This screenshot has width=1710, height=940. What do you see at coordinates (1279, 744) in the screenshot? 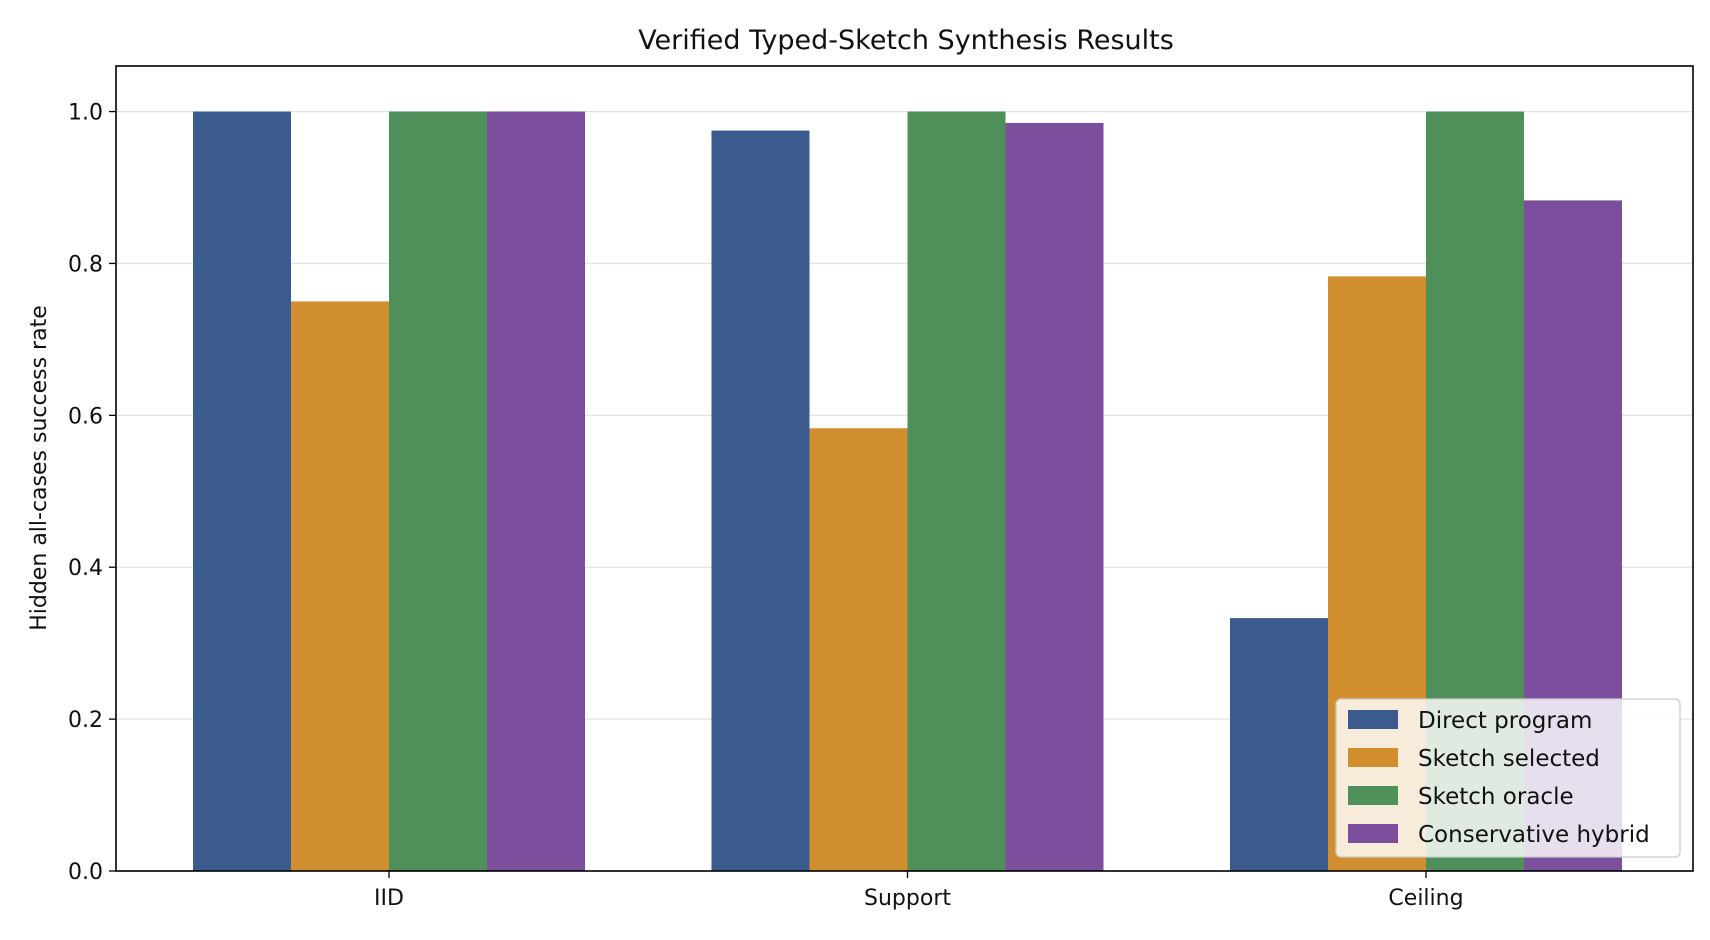
I see `bar-direct-program-ceiling` at bounding box center [1279, 744].